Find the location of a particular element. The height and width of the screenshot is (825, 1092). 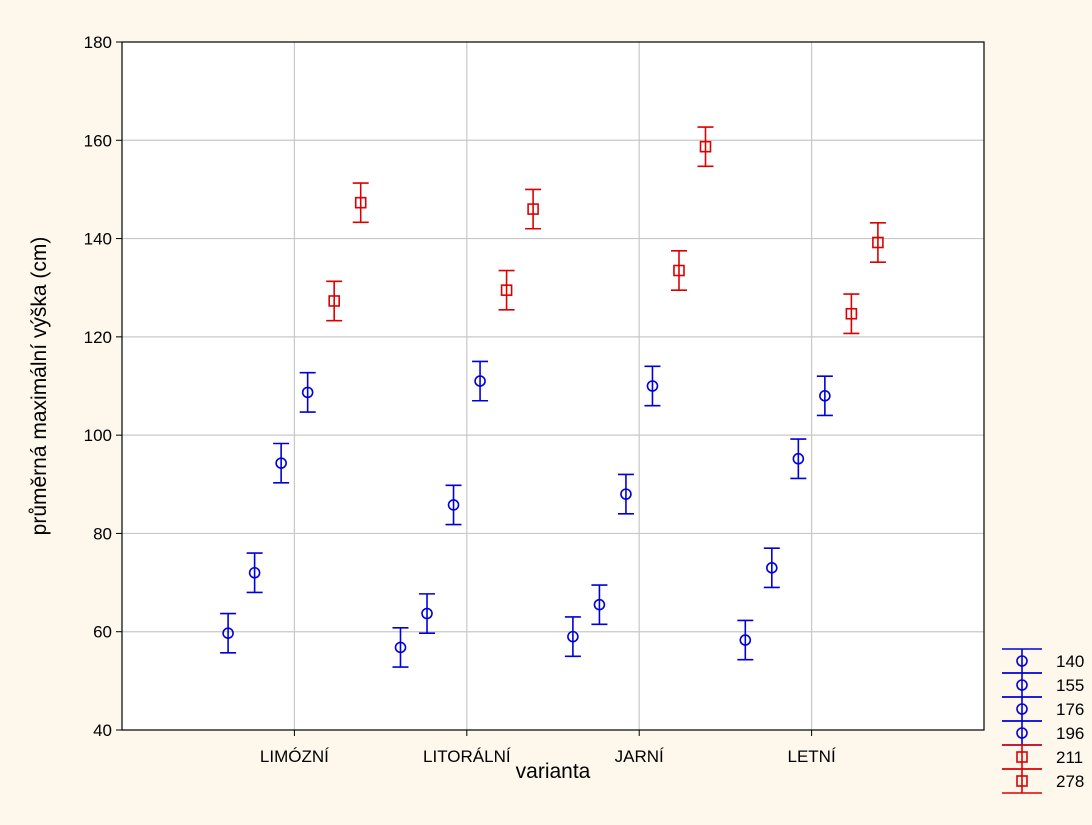

y-axis-ticks: 40 60 80 100 120 140 160 180 is located at coordinates (103, 386).